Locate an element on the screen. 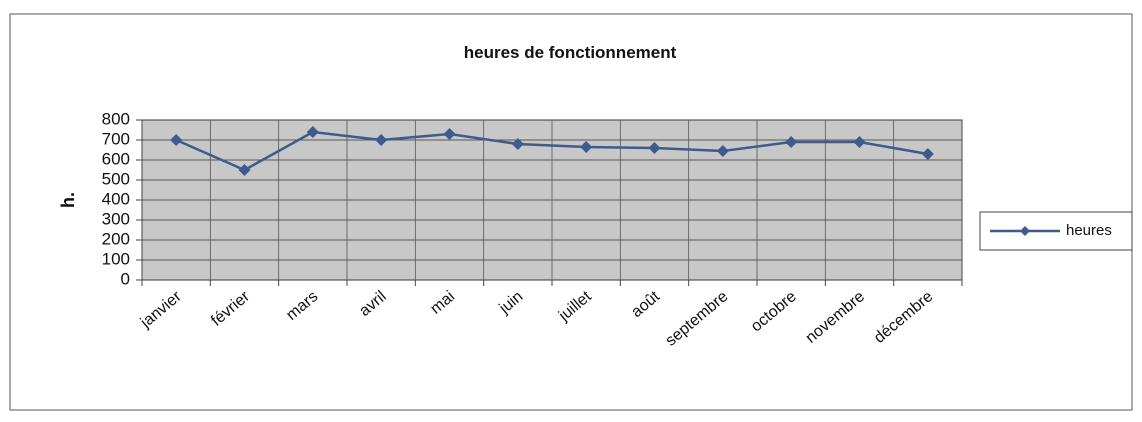 This screenshot has height=422, width=1142. chart-title: heures de fonctionnement is located at coordinates (570, 52).